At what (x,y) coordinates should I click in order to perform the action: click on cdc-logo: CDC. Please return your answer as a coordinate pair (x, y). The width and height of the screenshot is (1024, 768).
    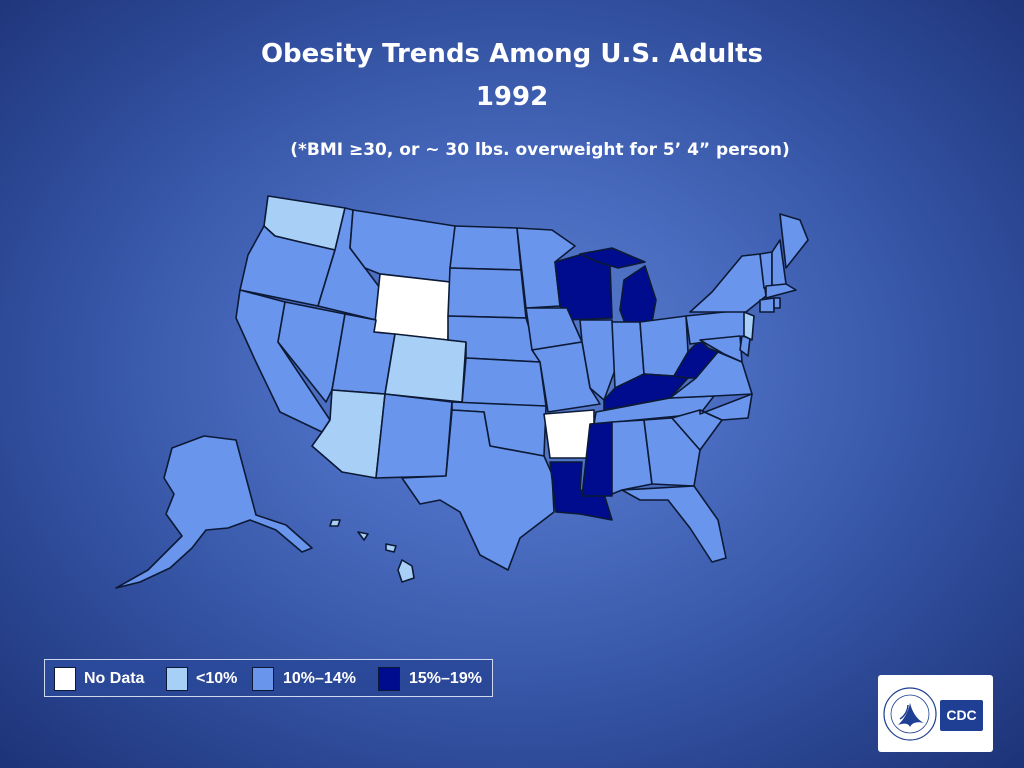
    Looking at the image, I should click on (935, 713).